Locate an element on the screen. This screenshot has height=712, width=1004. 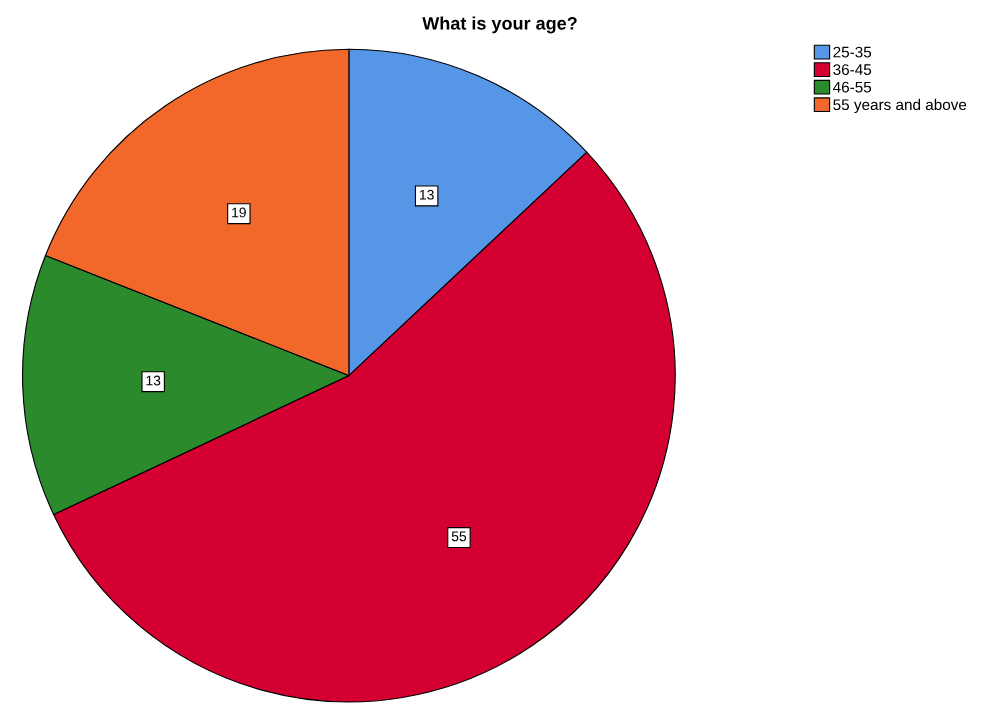
legend-label: 25-35 is located at coordinates (852, 52).